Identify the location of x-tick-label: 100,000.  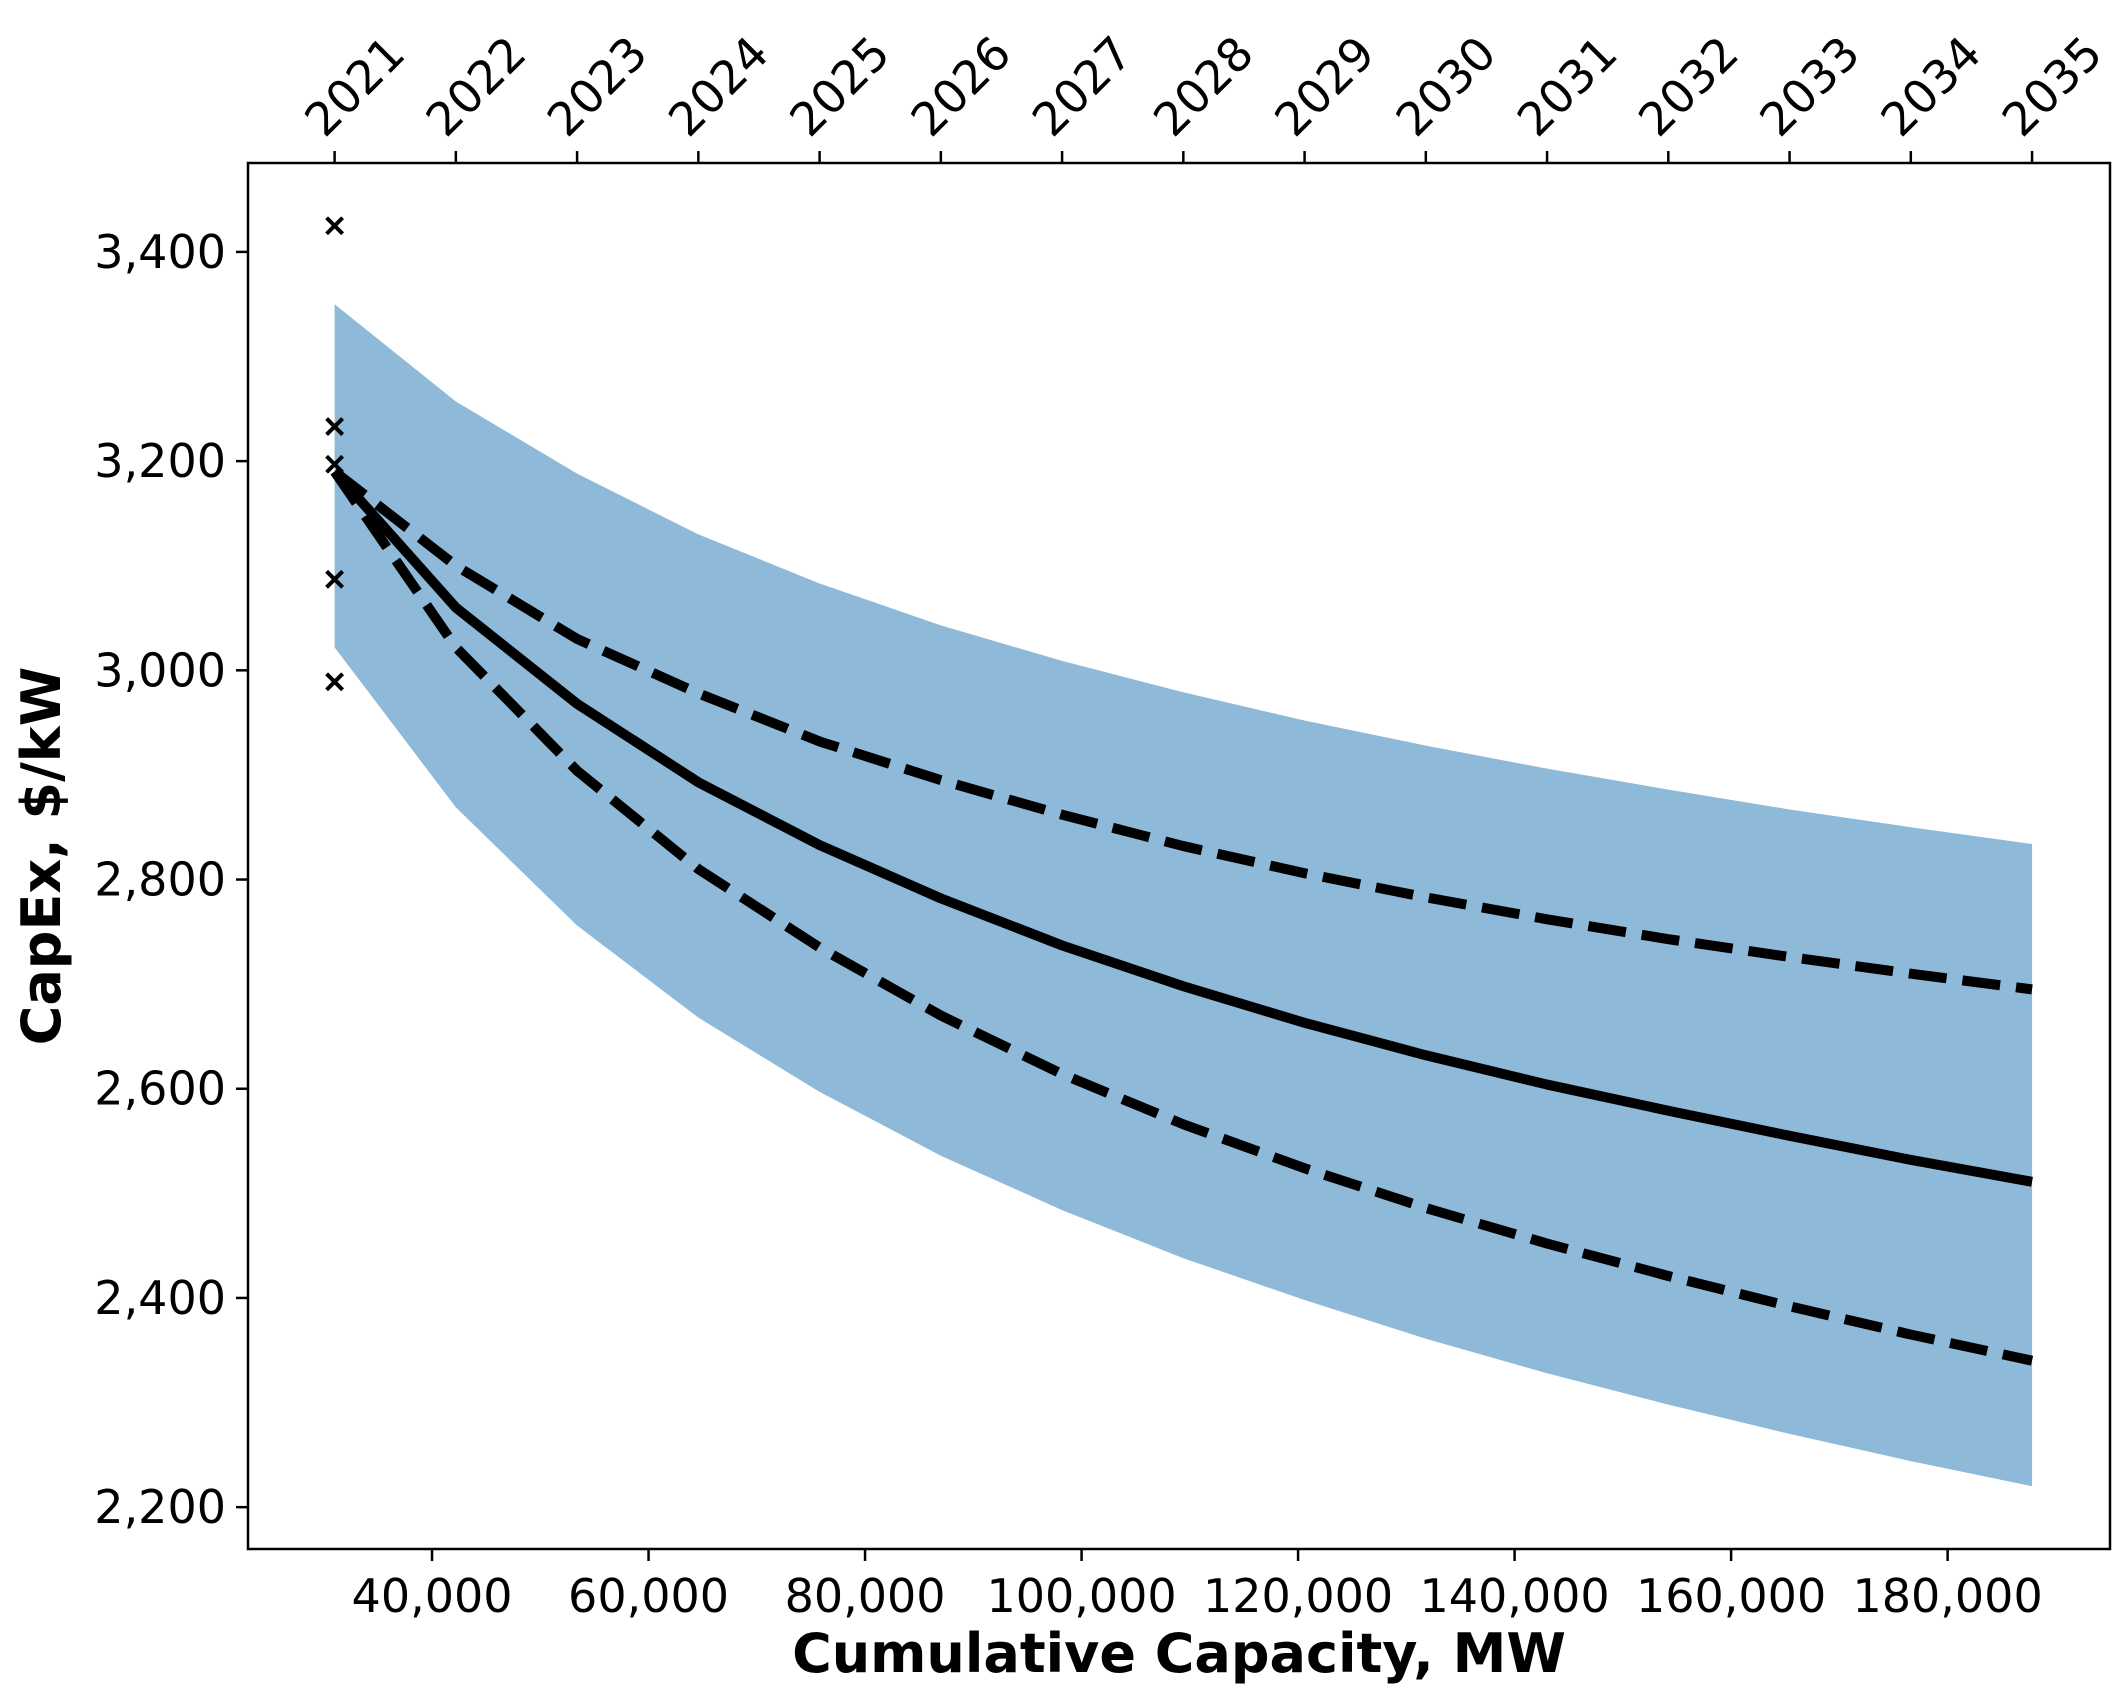
(1081, 1596).